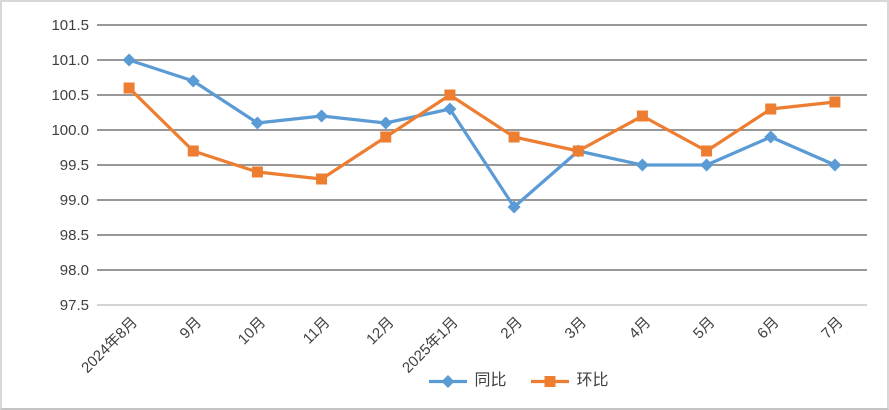  I want to click on x-axis-tick-label: 4月, so click(640, 328).